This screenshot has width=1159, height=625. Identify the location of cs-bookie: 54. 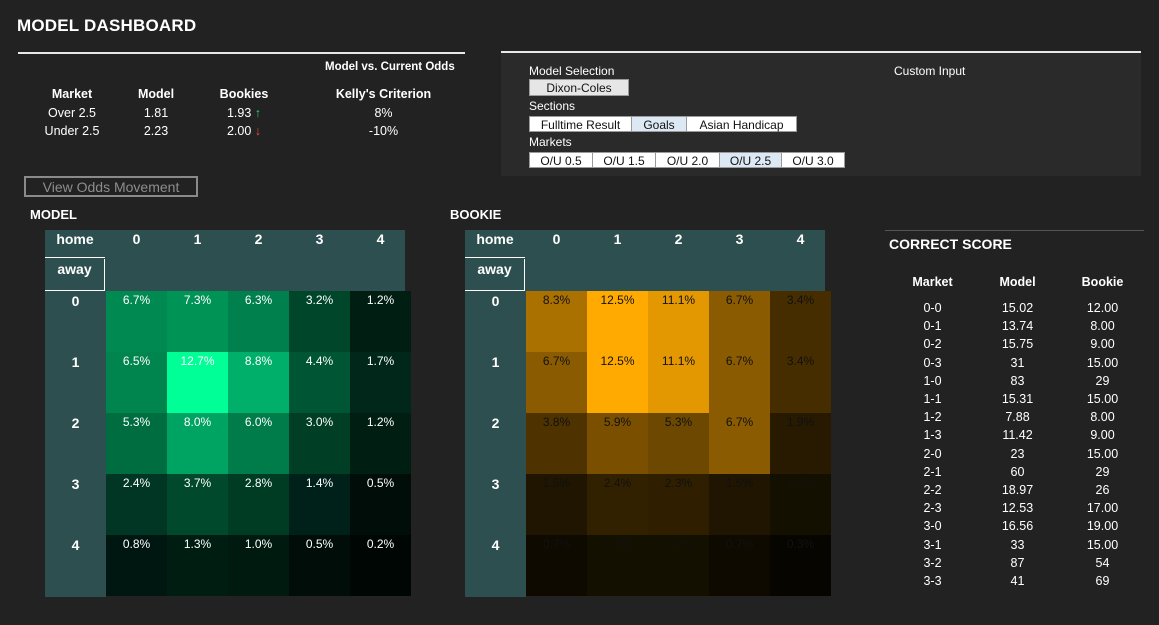
(1102, 562).